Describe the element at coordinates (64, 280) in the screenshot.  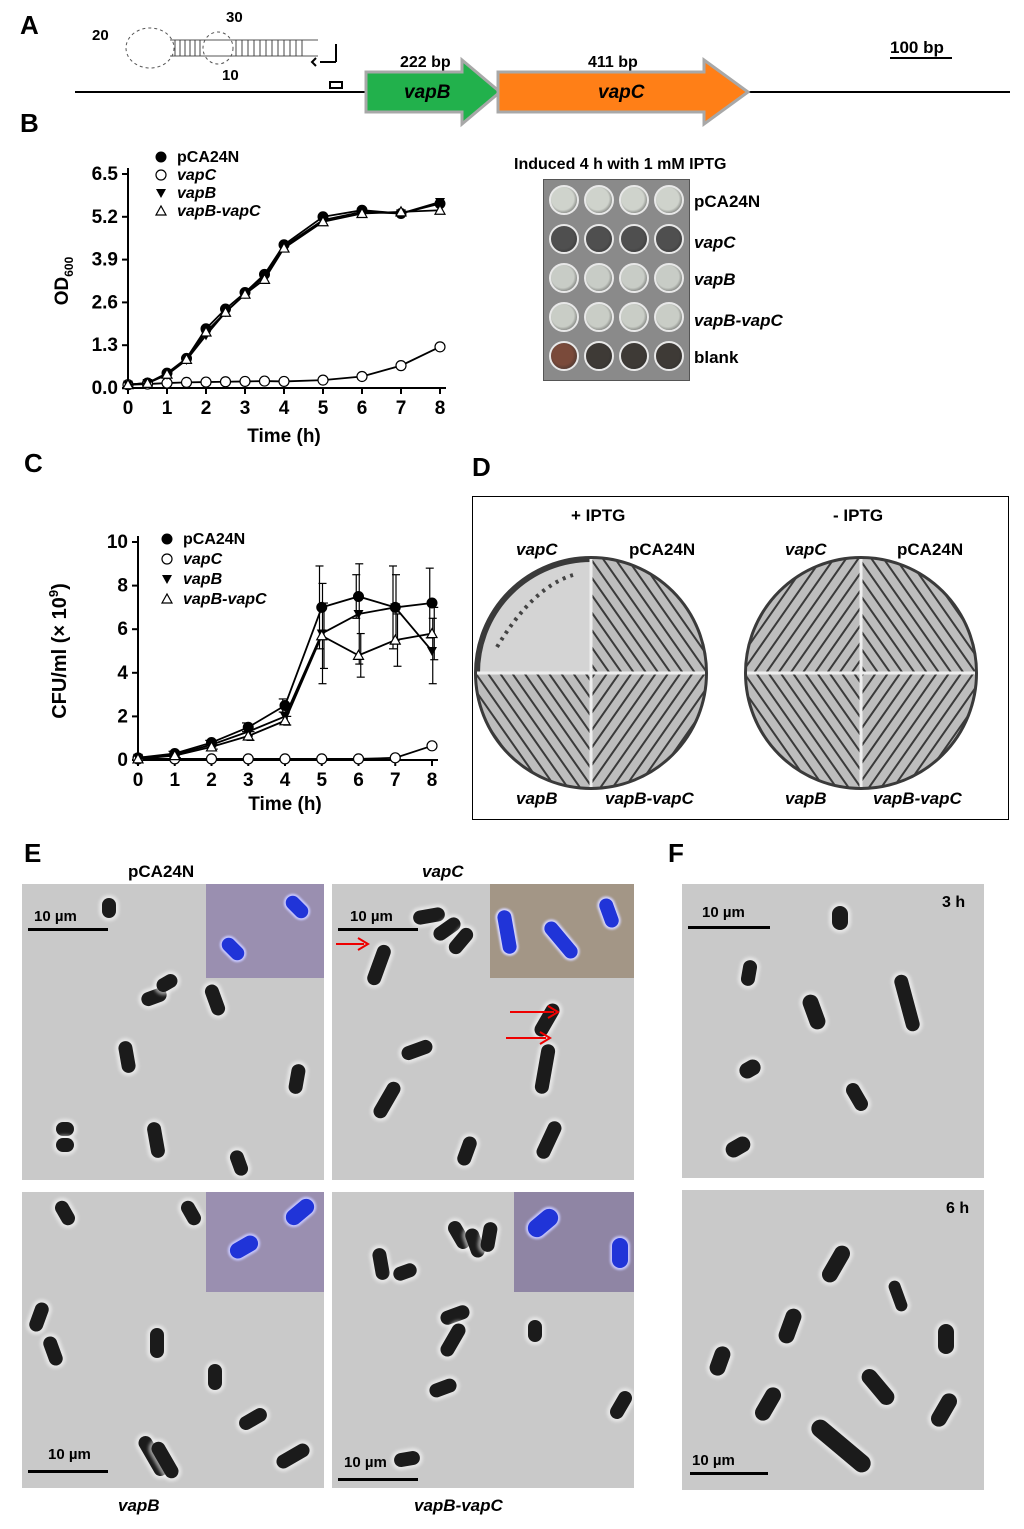
I see `y-axis-title: OD600` at that location.